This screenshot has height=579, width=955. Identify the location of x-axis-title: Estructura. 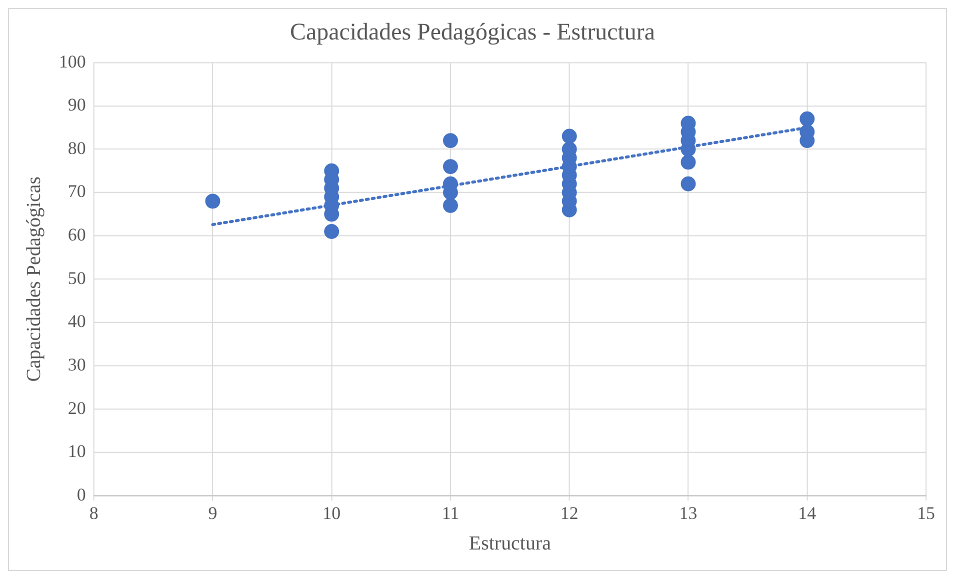
(510, 543).